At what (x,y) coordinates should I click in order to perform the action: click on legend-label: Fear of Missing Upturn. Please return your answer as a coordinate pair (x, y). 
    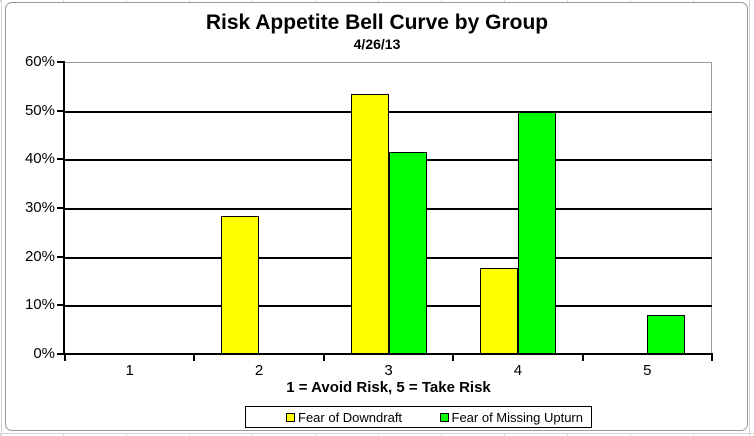
    Looking at the image, I should click on (517, 417).